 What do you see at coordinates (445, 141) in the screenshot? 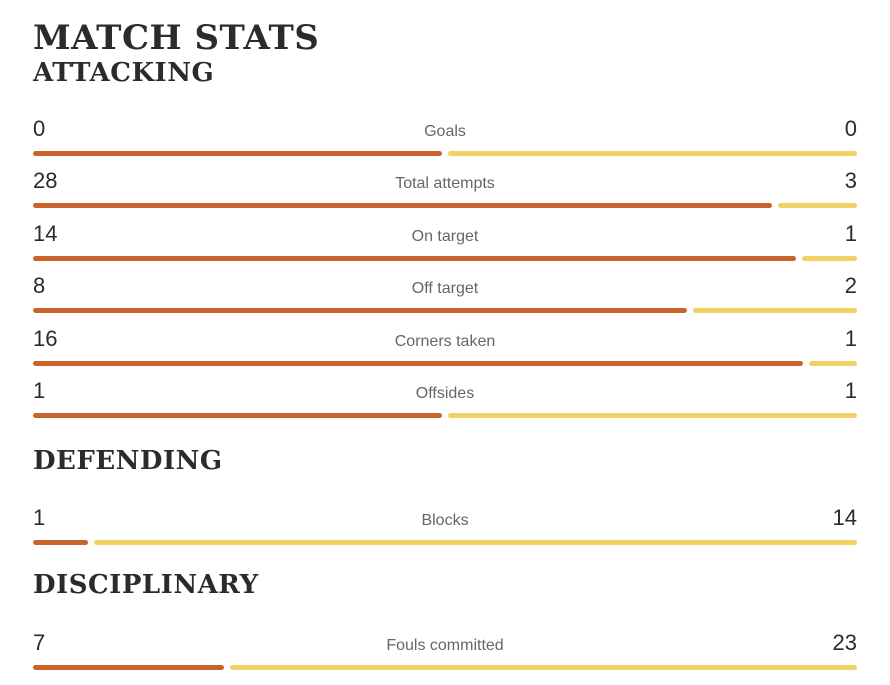
I see `stat-row-goals: 0 Goals 0` at bounding box center [445, 141].